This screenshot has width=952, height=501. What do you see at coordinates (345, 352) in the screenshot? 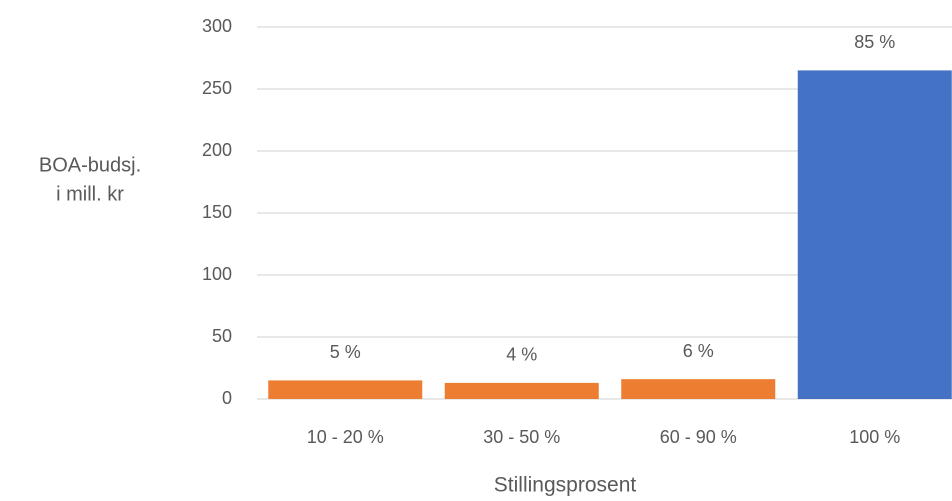
I see `bar-label: 5 %` at bounding box center [345, 352].